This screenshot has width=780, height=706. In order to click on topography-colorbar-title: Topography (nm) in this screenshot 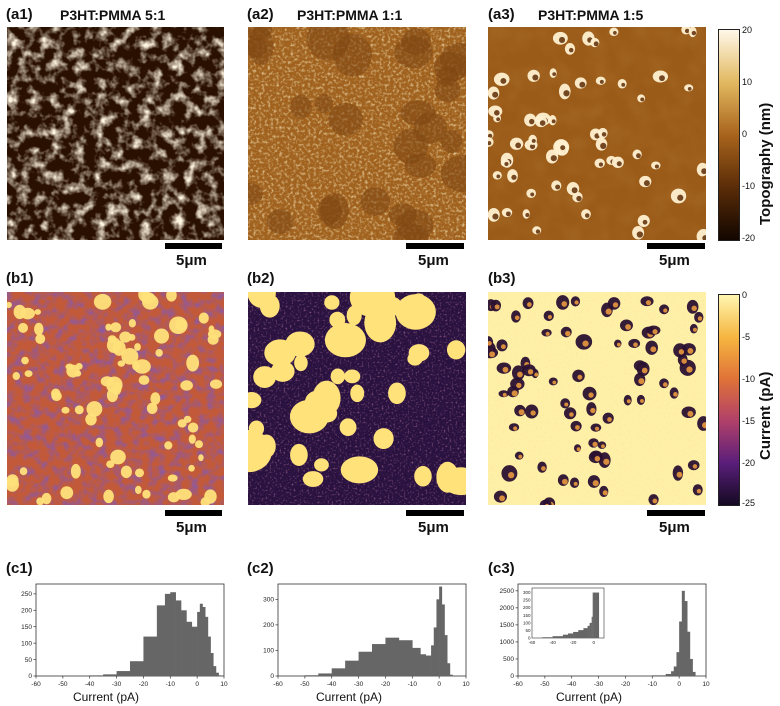, I will do `click(765, 163)`.